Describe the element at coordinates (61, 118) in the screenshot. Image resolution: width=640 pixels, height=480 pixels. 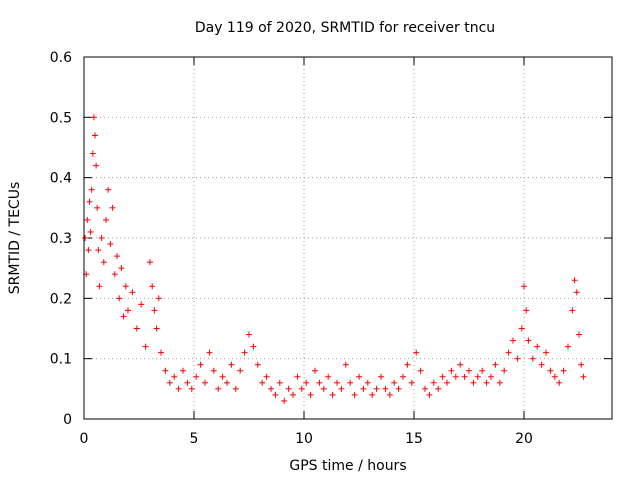
I see `y-tick-label: 0.5` at that location.